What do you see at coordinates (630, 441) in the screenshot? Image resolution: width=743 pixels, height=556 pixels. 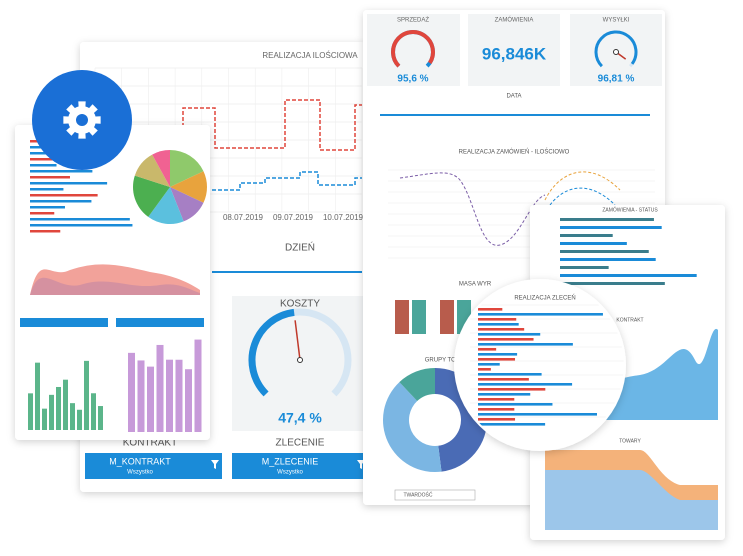 I see `chart-title: TOWARY` at bounding box center [630, 441].